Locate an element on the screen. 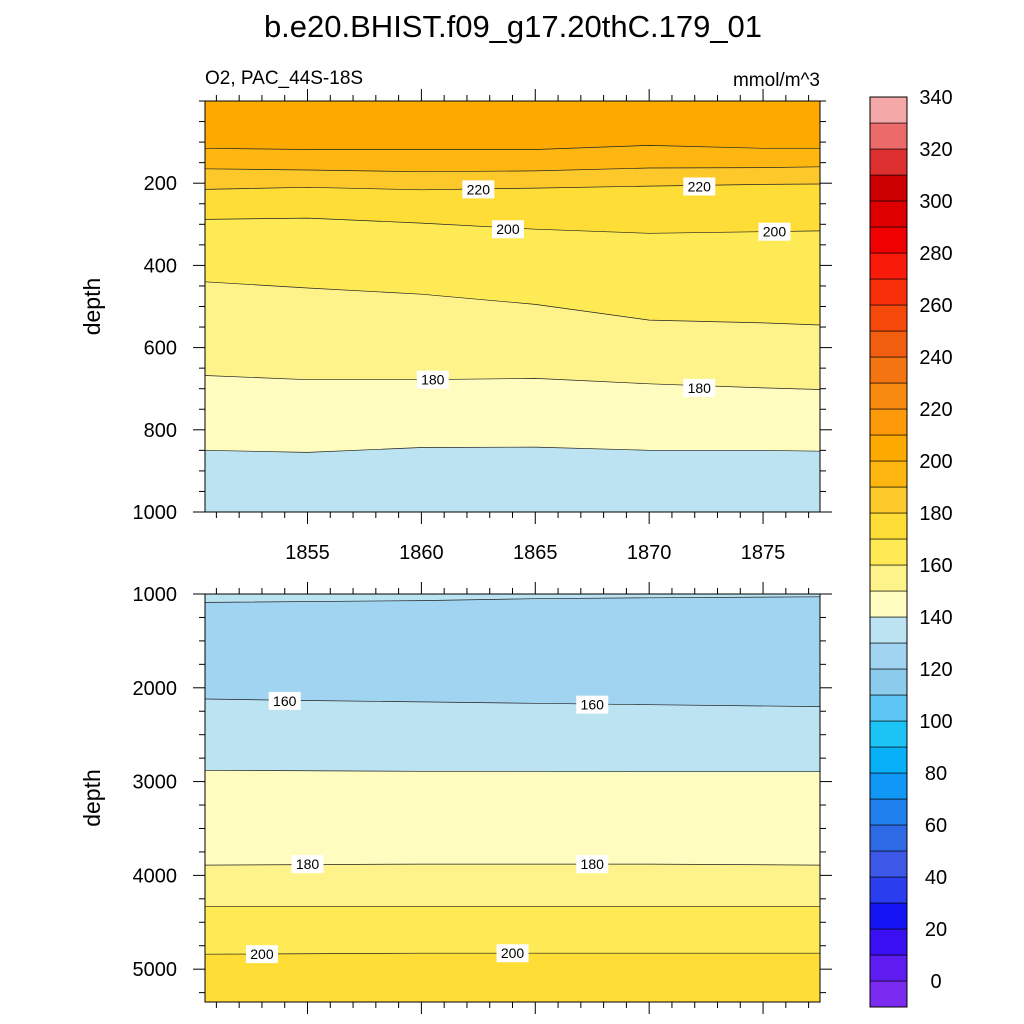 The width and height of the screenshot is (1024, 1024). y-tick-label: 400 is located at coordinates (160, 266).